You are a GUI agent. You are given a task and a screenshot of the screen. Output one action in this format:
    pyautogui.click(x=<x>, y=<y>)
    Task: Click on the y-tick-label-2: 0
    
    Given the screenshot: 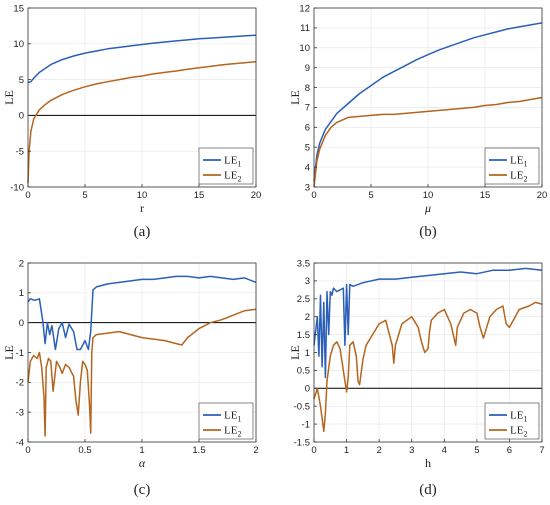 What is the action you would take?
    pyautogui.click(x=21, y=116)
    